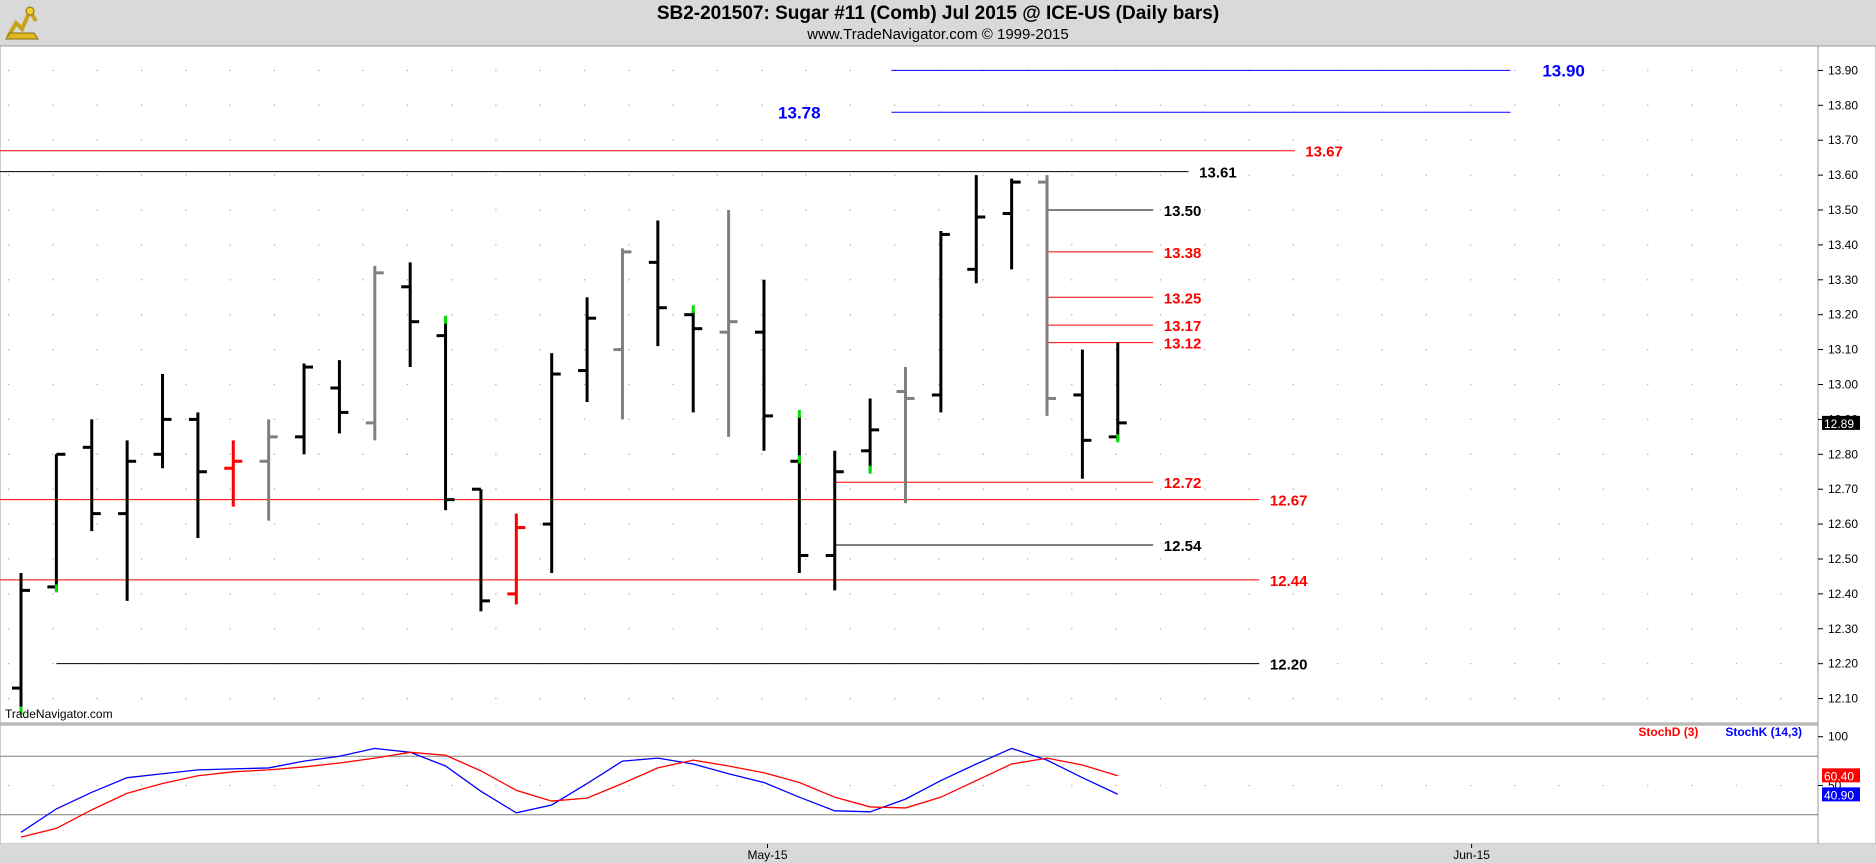 This screenshot has height=863, width=1876. I want to click on price-axis-label: 13.30, so click(1843, 280).